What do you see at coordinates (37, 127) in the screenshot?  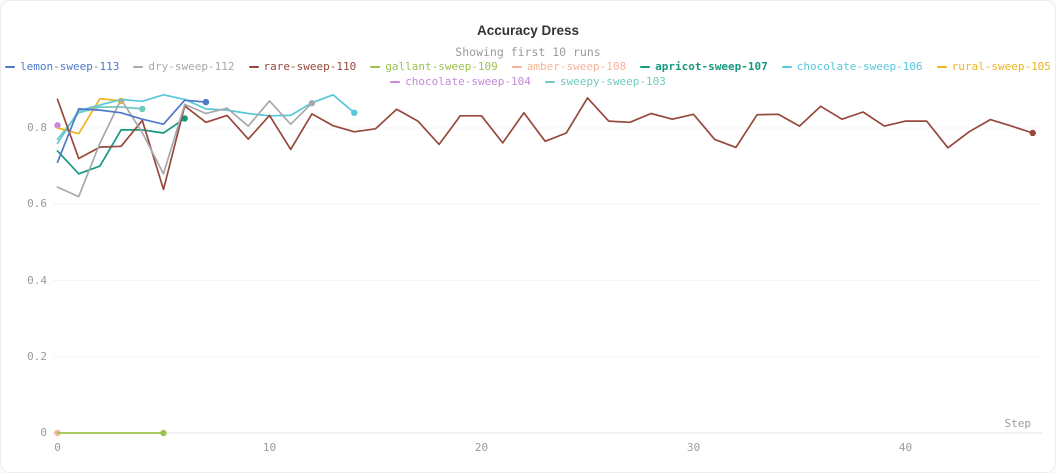 I see `y-tick-label: 0.8` at bounding box center [37, 127].